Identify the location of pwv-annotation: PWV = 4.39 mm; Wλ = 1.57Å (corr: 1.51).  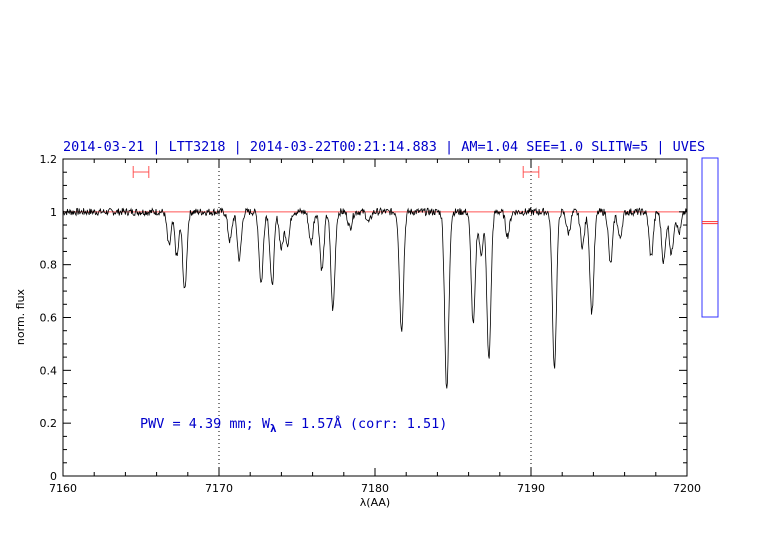
(293, 425).